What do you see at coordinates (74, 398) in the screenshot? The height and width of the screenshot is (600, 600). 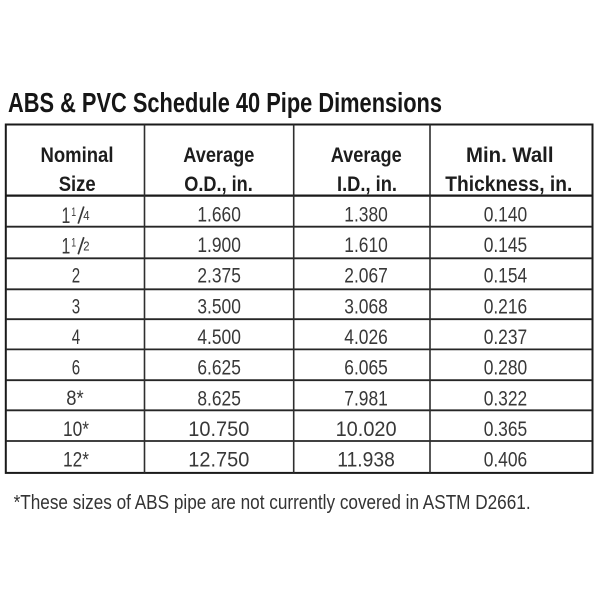 I see `svg-text: 8*` at bounding box center [74, 398].